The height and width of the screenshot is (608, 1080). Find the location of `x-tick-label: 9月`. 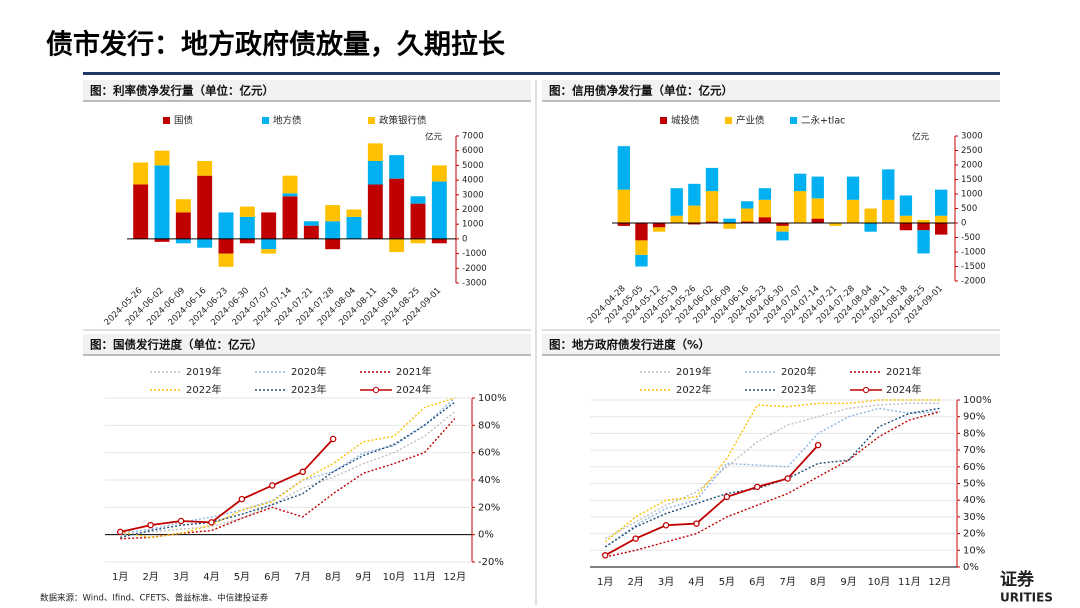

x-tick-label: 9月 is located at coordinates (363, 577).